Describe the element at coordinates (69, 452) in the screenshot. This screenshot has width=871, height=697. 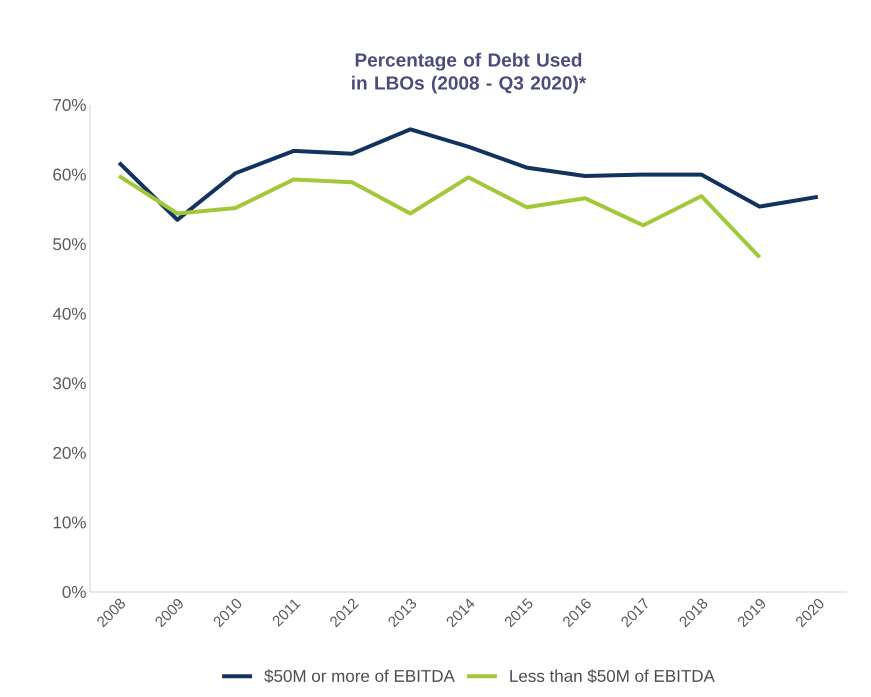
I see `y-tick-label: 20%` at that location.